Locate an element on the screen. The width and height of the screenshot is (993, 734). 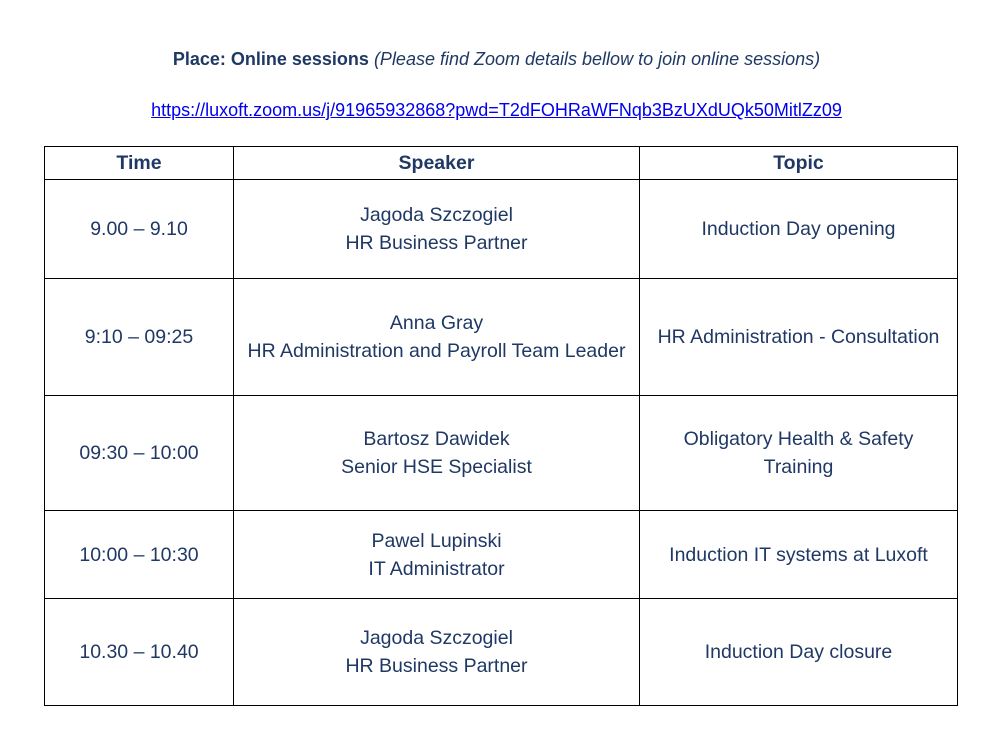
column-header-topic: Topic is located at coordinates (798, 163).